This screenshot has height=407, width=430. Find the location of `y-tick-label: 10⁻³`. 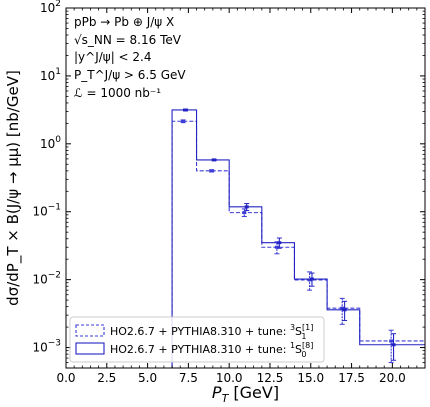

y-tick-label: 10⁻³ is located at coordinates (46, 347).